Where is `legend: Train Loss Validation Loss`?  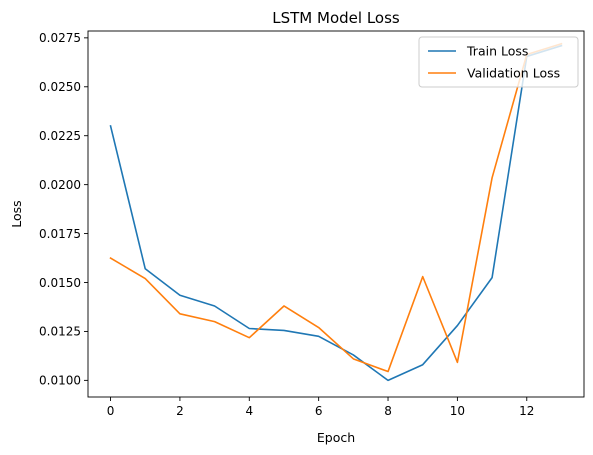 legend: Train Loss Validation Loss is located at coordinates (498, 62).